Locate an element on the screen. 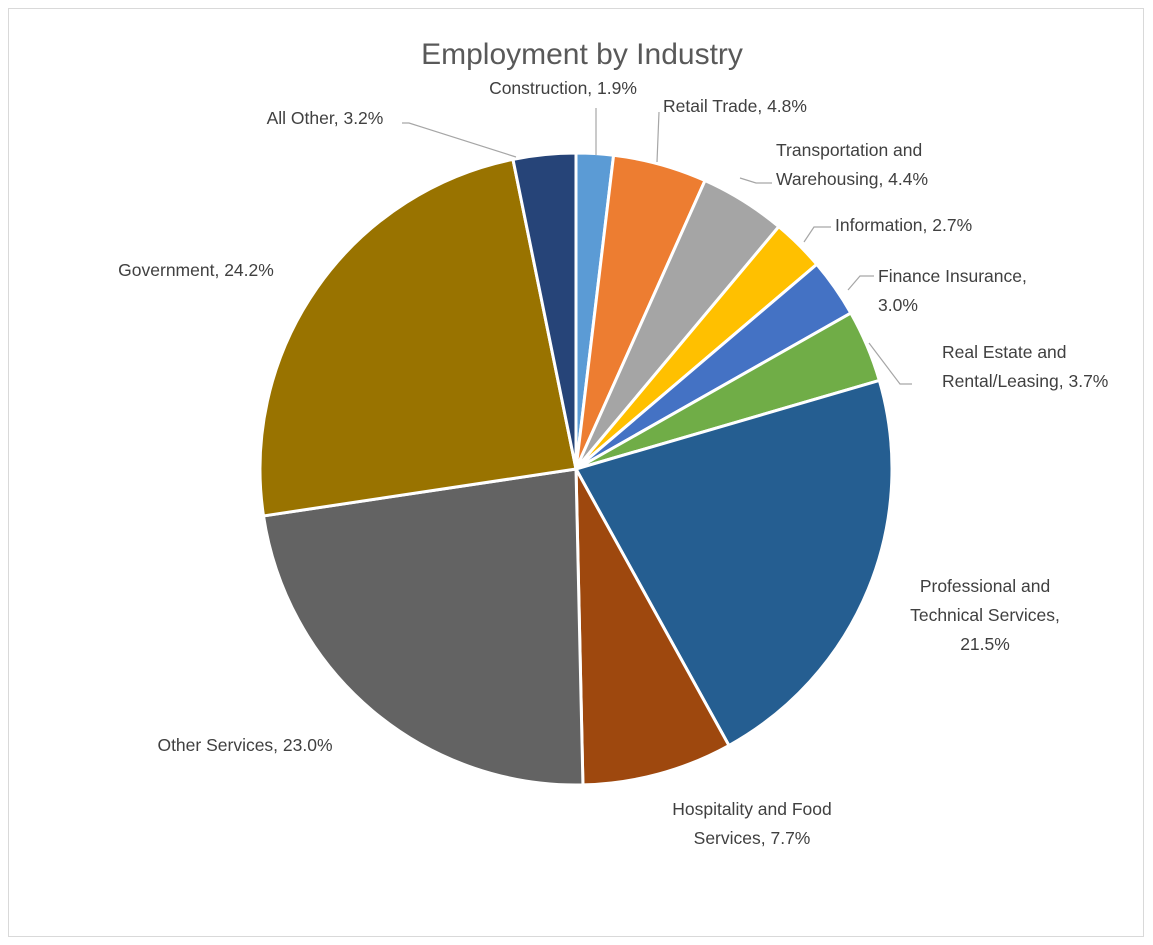  data-label-line: Information, 2.7% is located at coordinates (903, 225).